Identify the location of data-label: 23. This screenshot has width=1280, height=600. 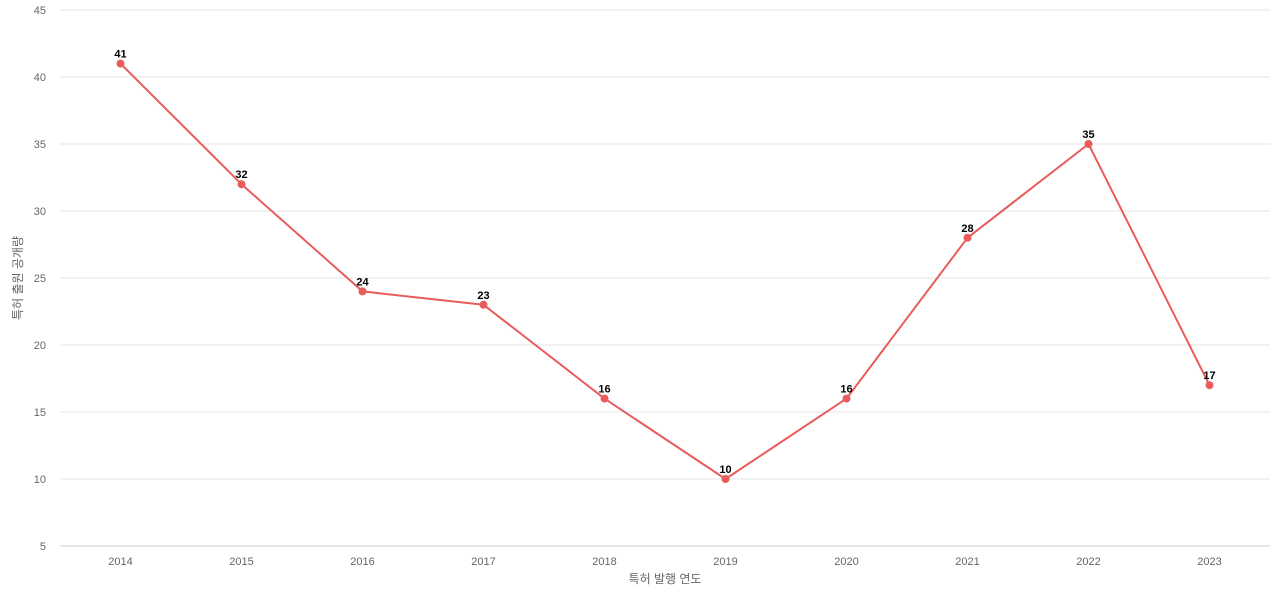
(483, 296).